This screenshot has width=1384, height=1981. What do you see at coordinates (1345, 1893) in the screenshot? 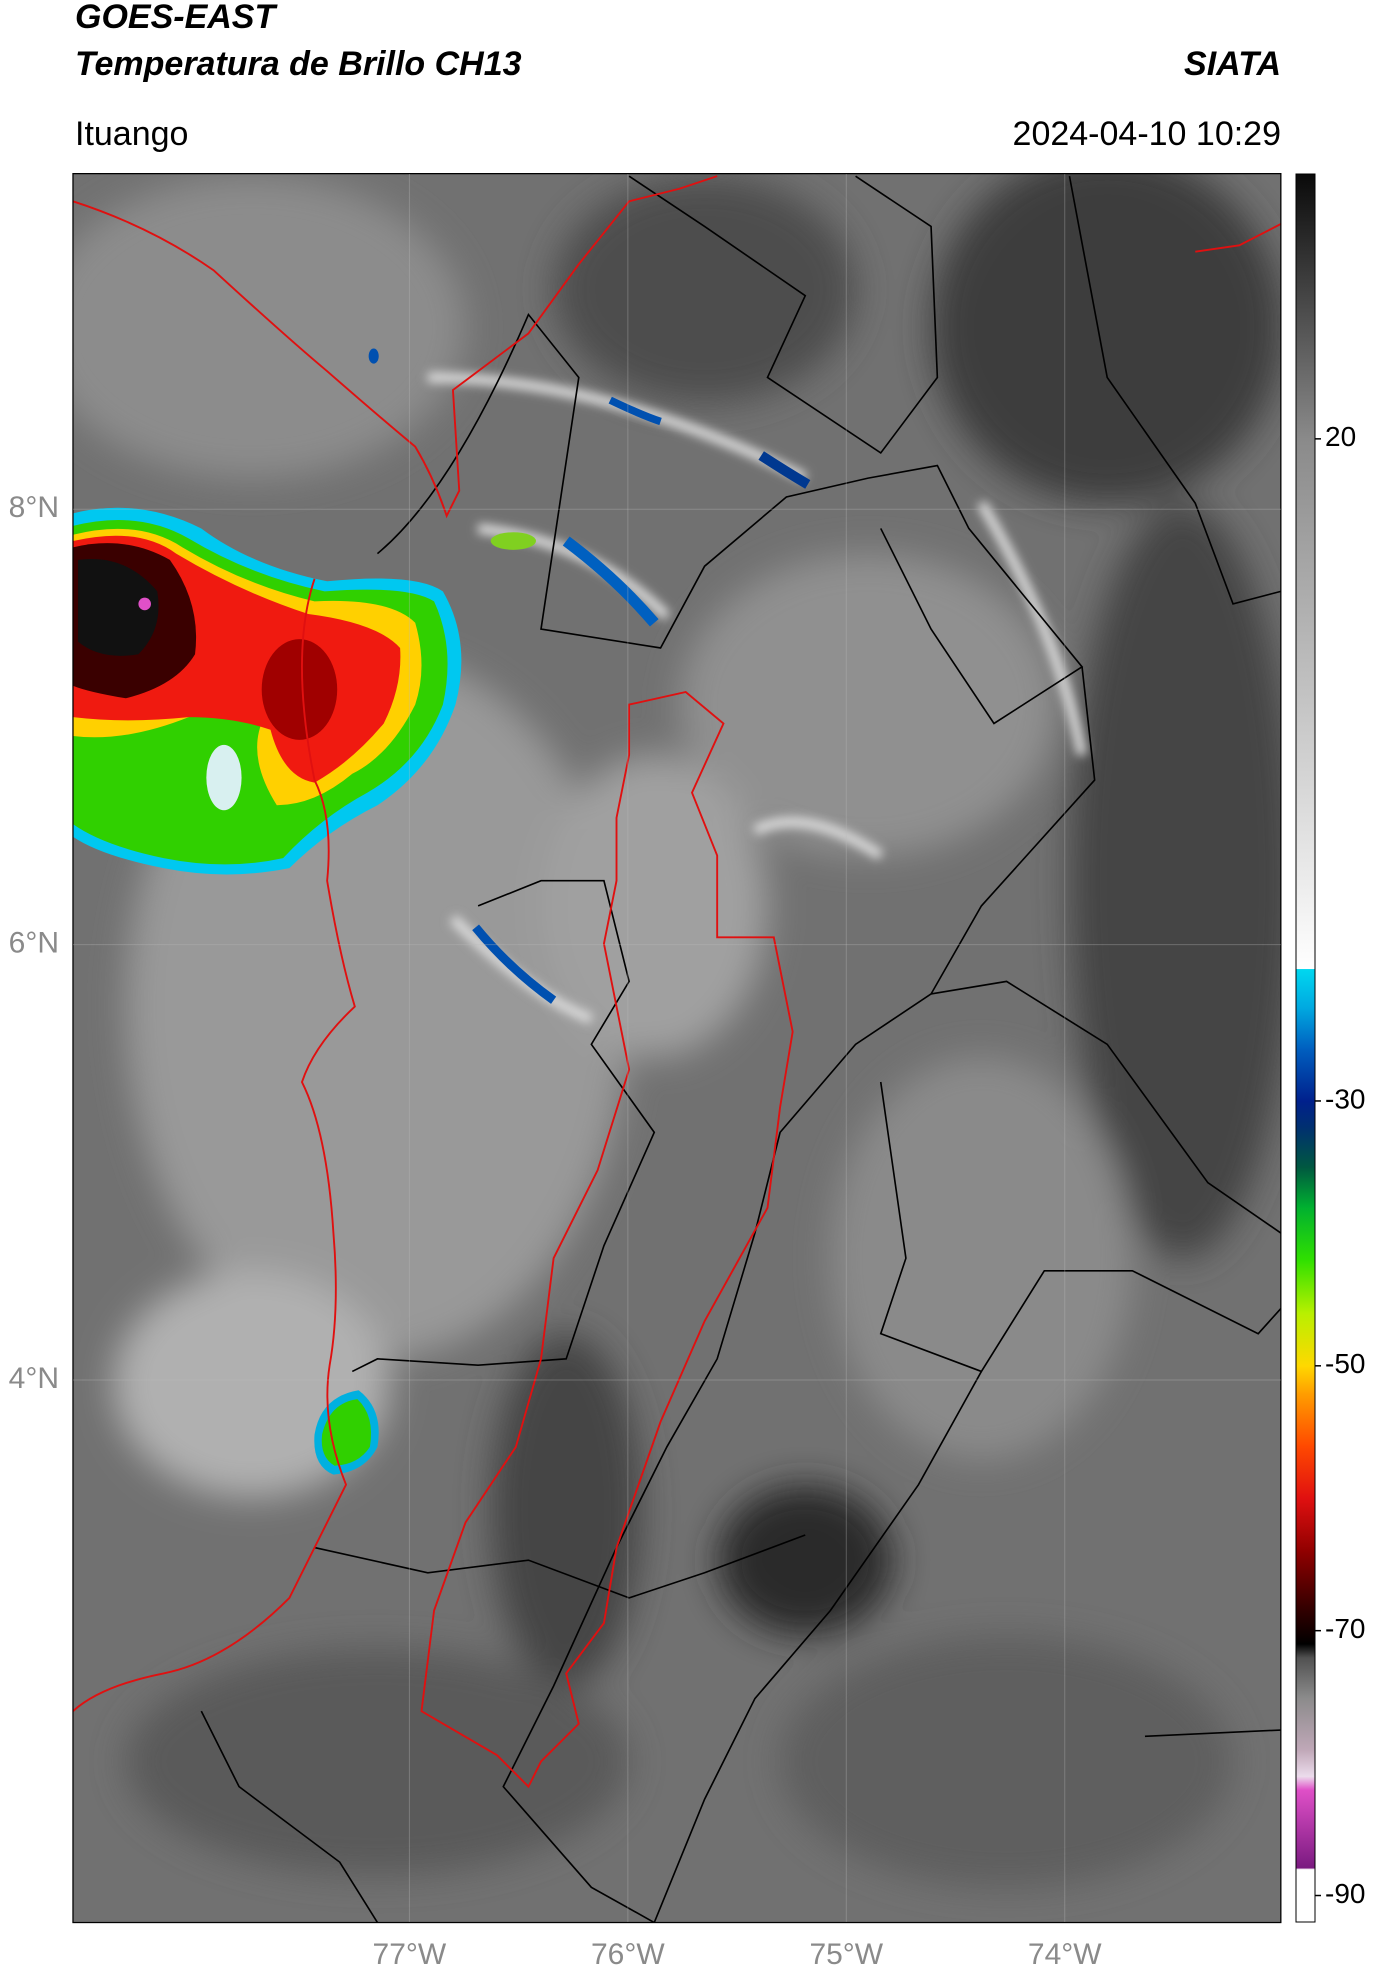
I see `colorbar-tick-label: -90` at bounding box center [1345, 1893].